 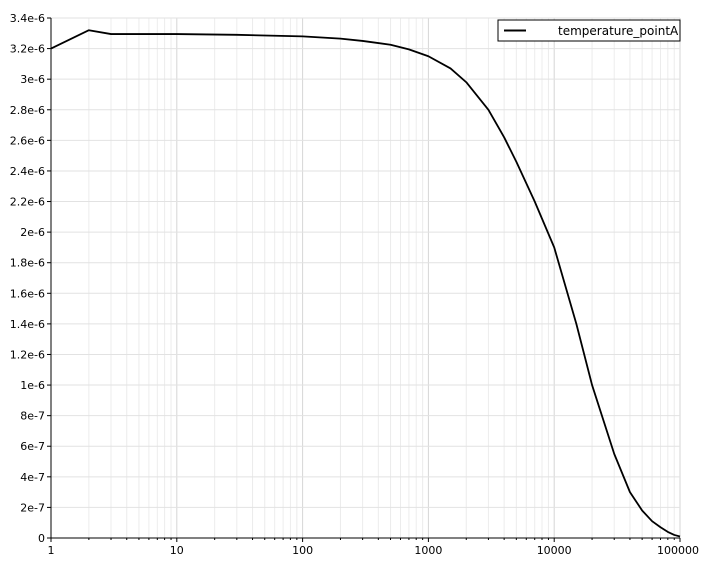 I want to click on legend-box, so click(x=589, y=30).